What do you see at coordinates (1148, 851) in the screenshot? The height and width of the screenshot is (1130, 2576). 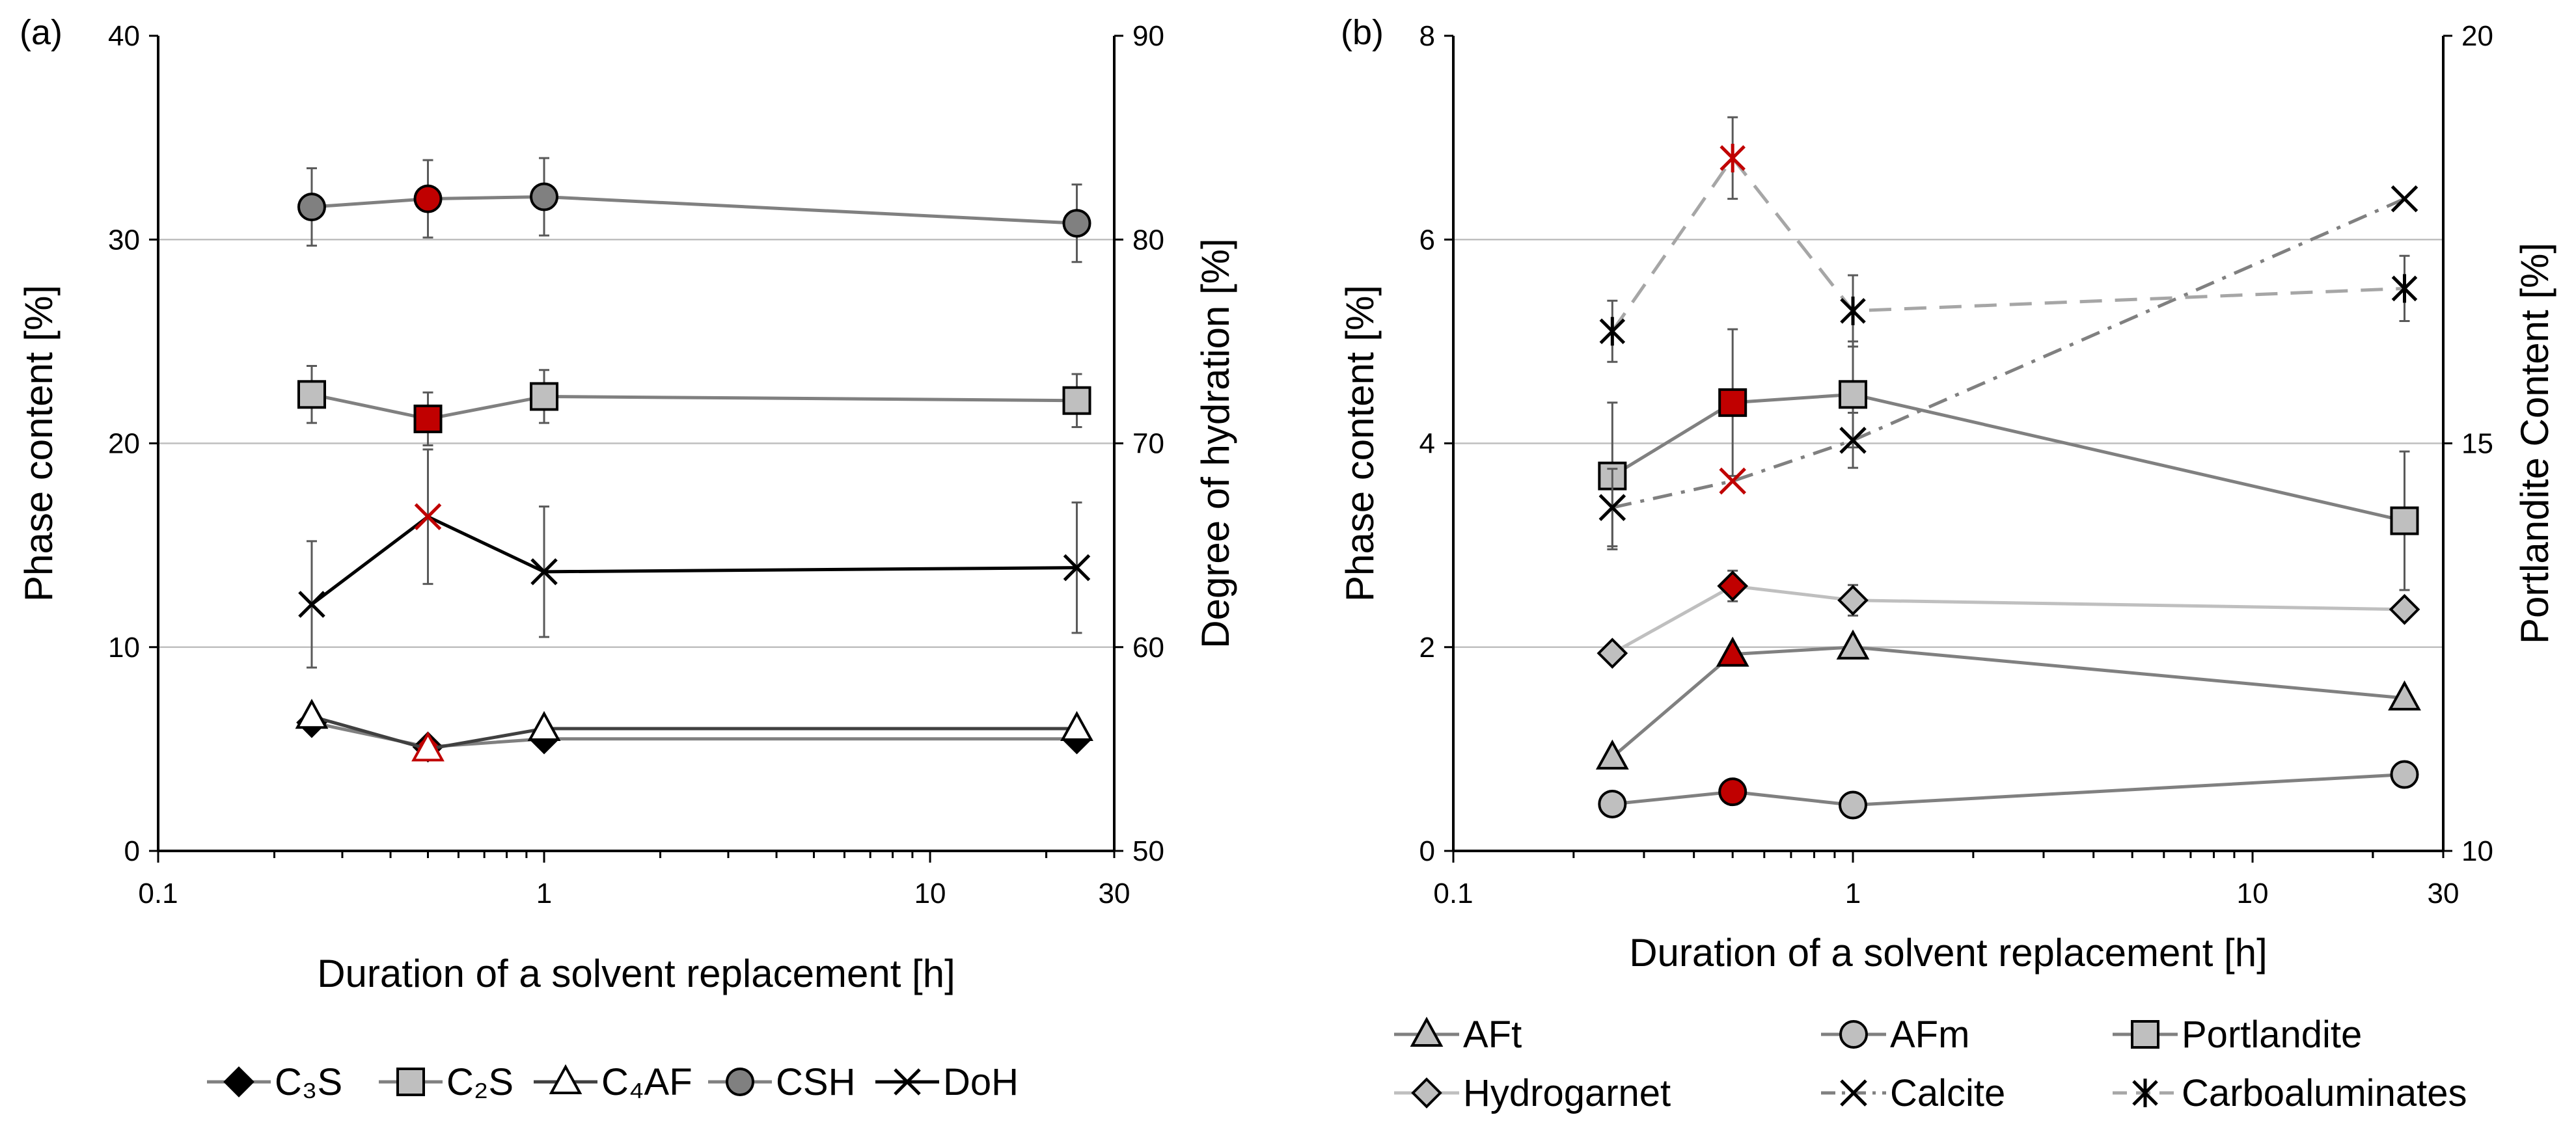 I see `y2-tick-label: 50` at bounding box center [1148, 851].